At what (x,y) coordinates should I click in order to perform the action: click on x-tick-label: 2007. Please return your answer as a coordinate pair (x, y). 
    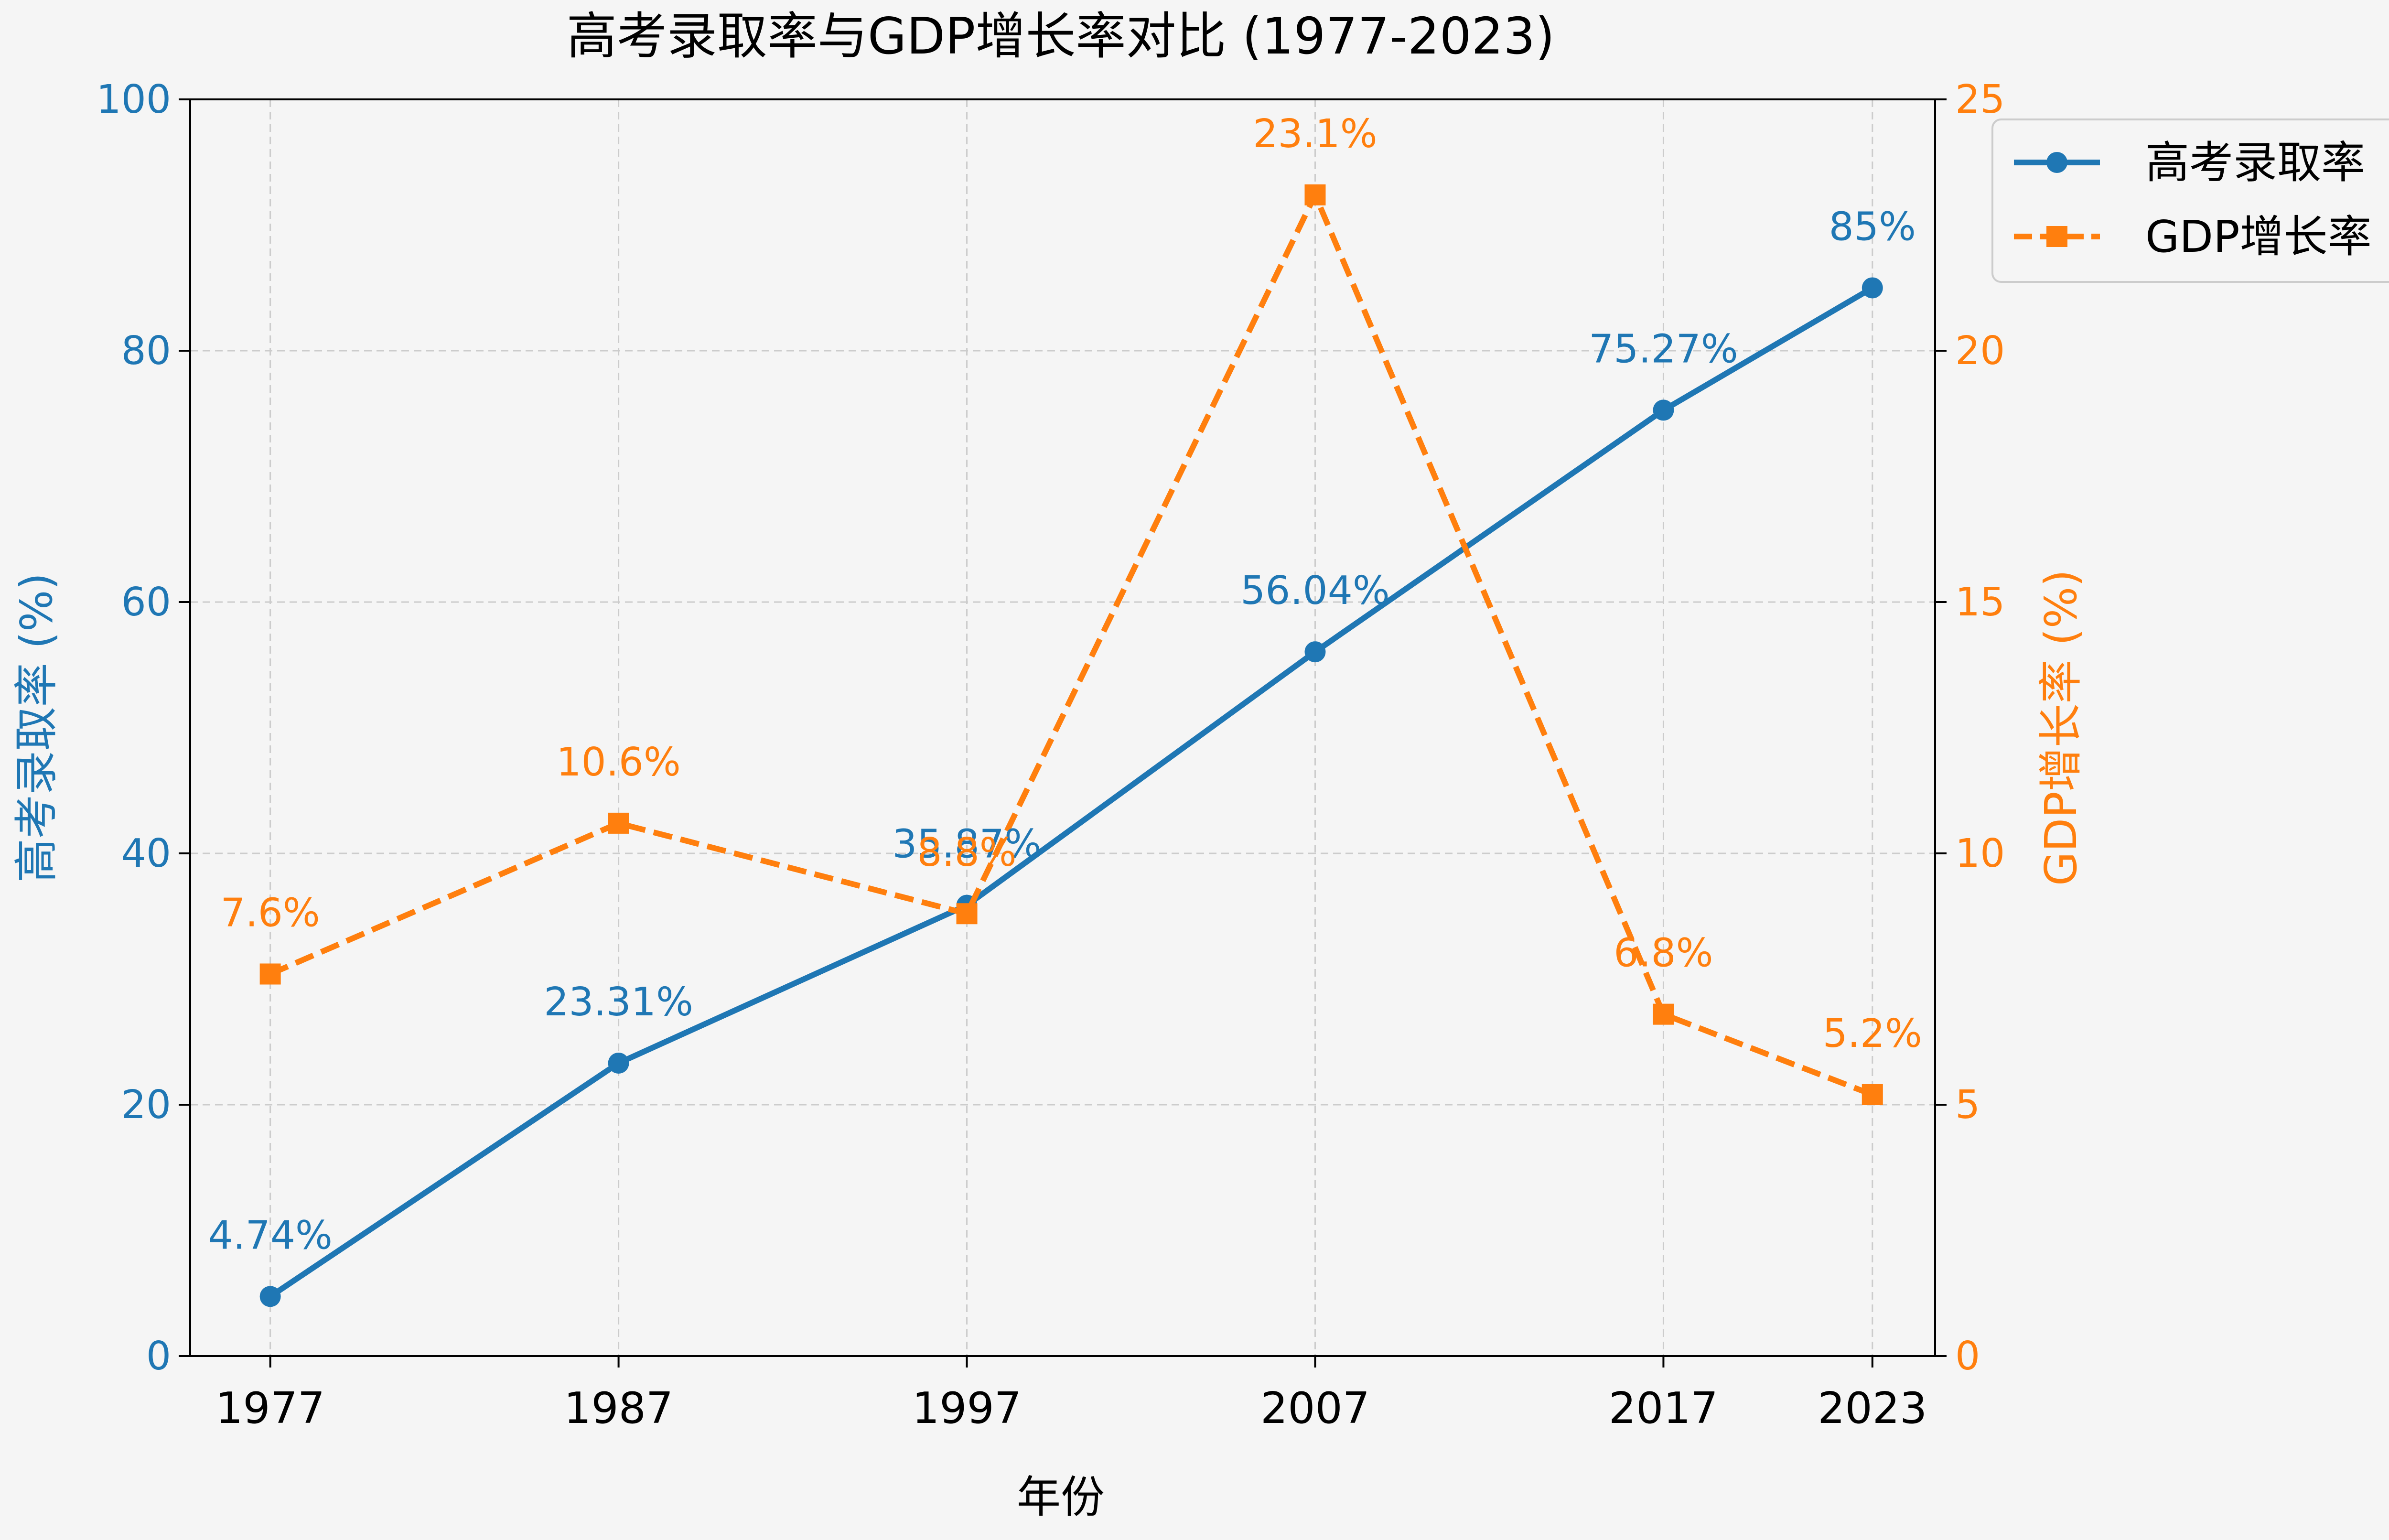
    Looking at the image, I should click on (1315, 1408).